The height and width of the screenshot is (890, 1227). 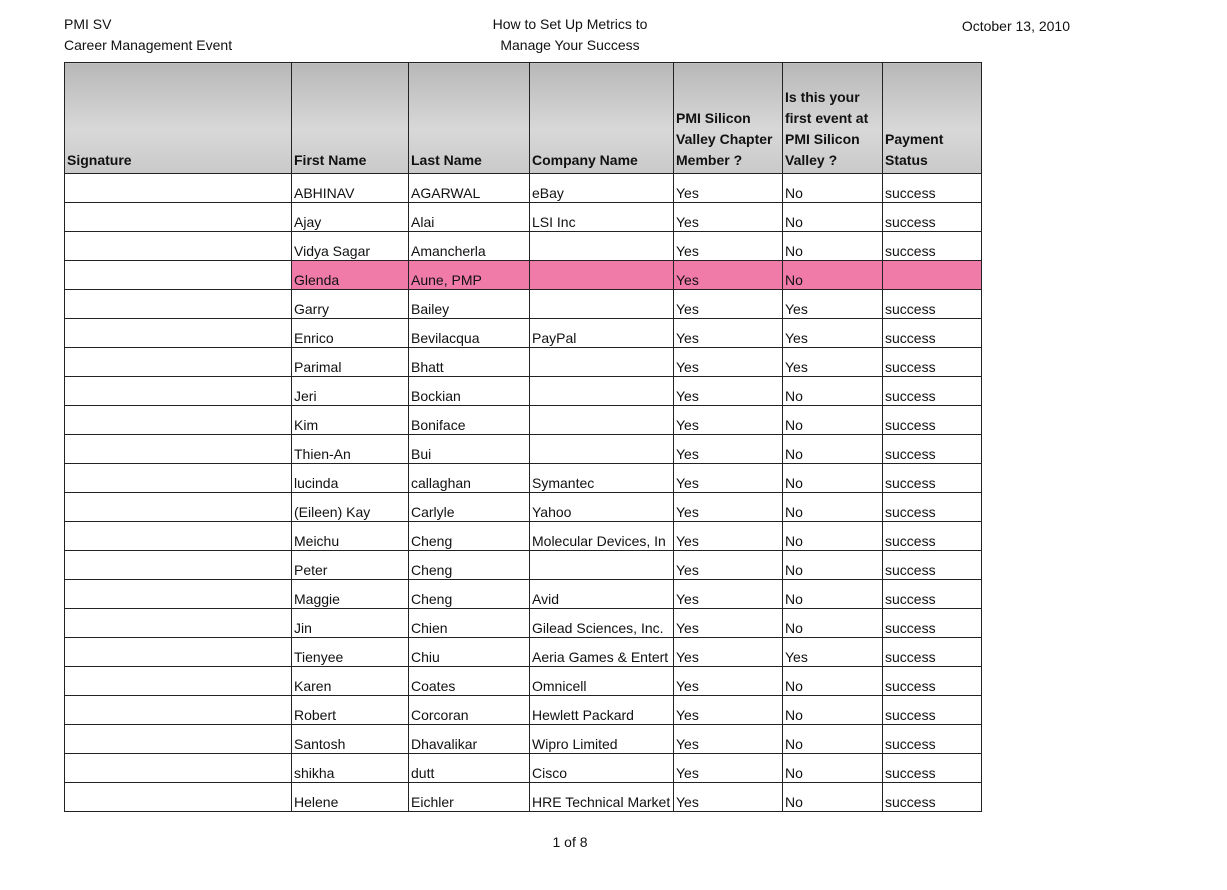 What do you see at coordinates (350, 739) in the screenshot?
I see `cell: Santosh` at bounding box center [350, 739].